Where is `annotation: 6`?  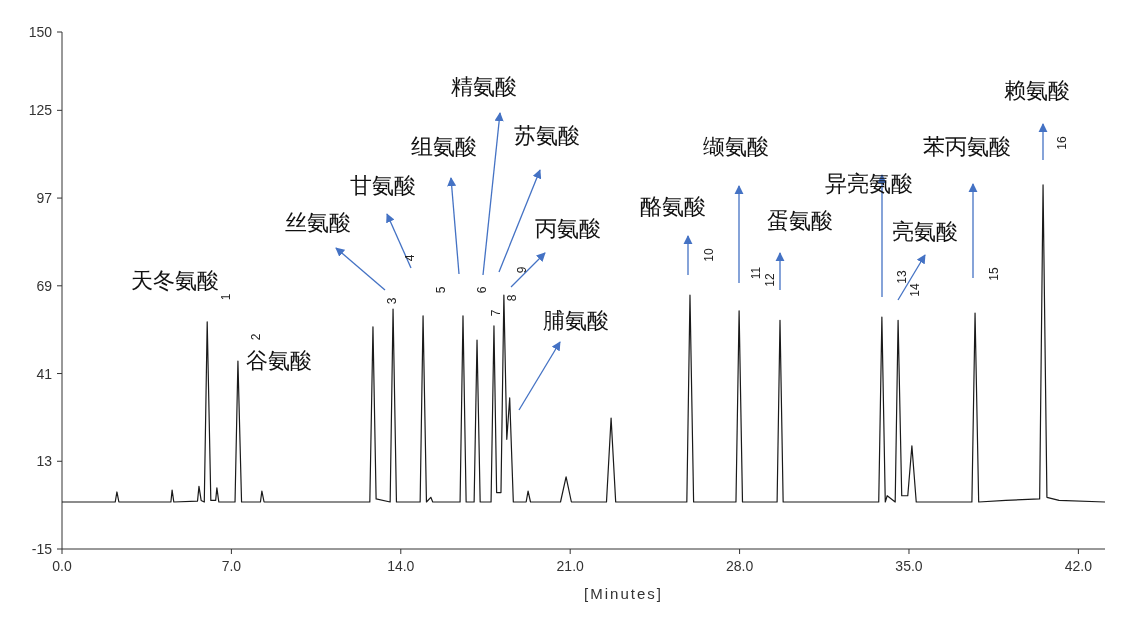 annotation: 6 is located at coordinates (482, 290).